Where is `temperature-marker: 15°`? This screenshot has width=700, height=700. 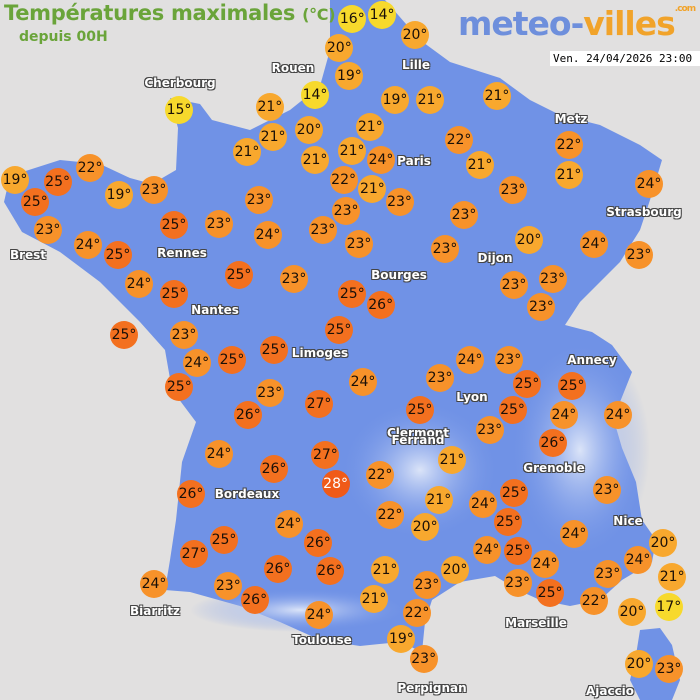 temperature-marker: 15° is located at coordinates (179, 110).